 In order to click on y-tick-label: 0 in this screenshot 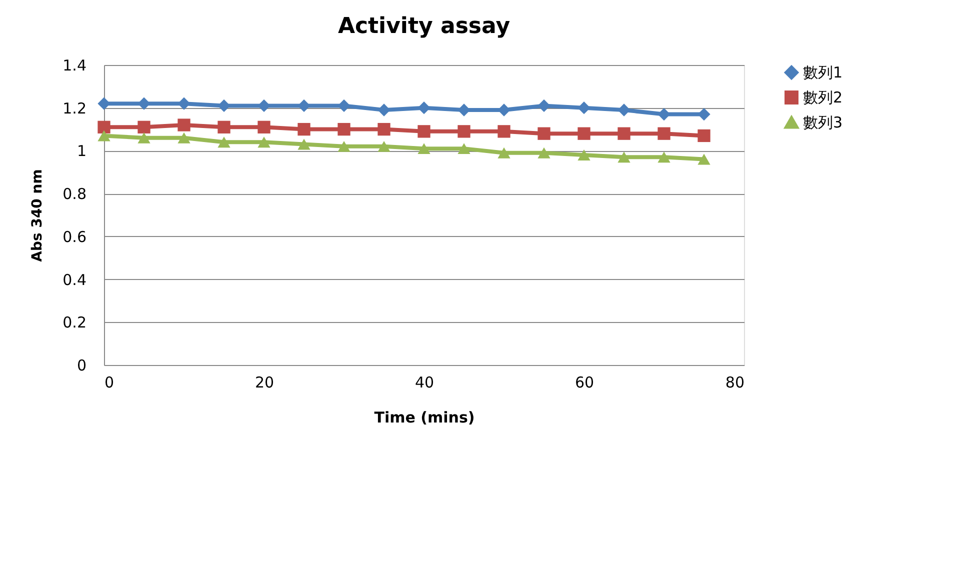, I will do `click(81, 365)`.